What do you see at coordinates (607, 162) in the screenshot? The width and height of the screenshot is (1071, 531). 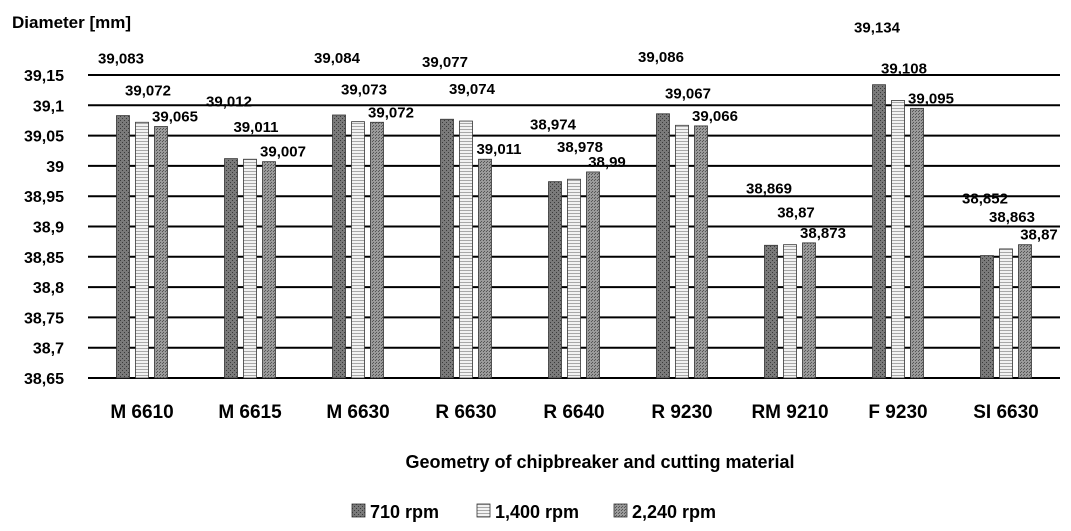 I see `data-label: 38,99` at bounding box center [607, 162].